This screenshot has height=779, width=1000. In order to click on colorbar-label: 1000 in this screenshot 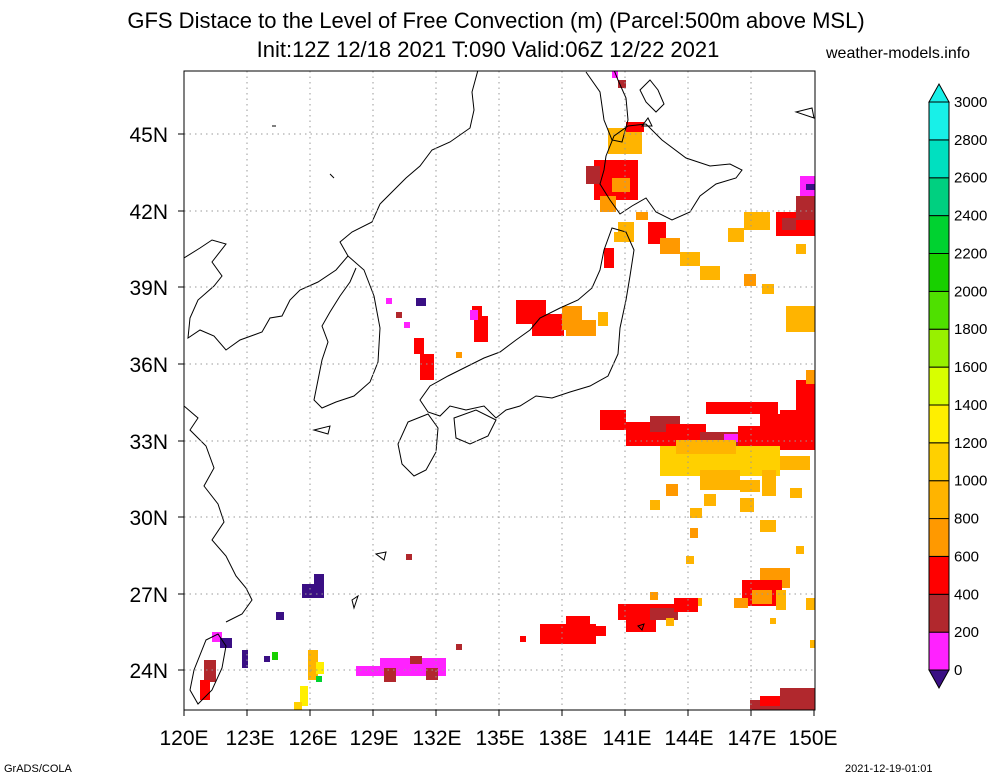, I will do `click(970, 481)`.